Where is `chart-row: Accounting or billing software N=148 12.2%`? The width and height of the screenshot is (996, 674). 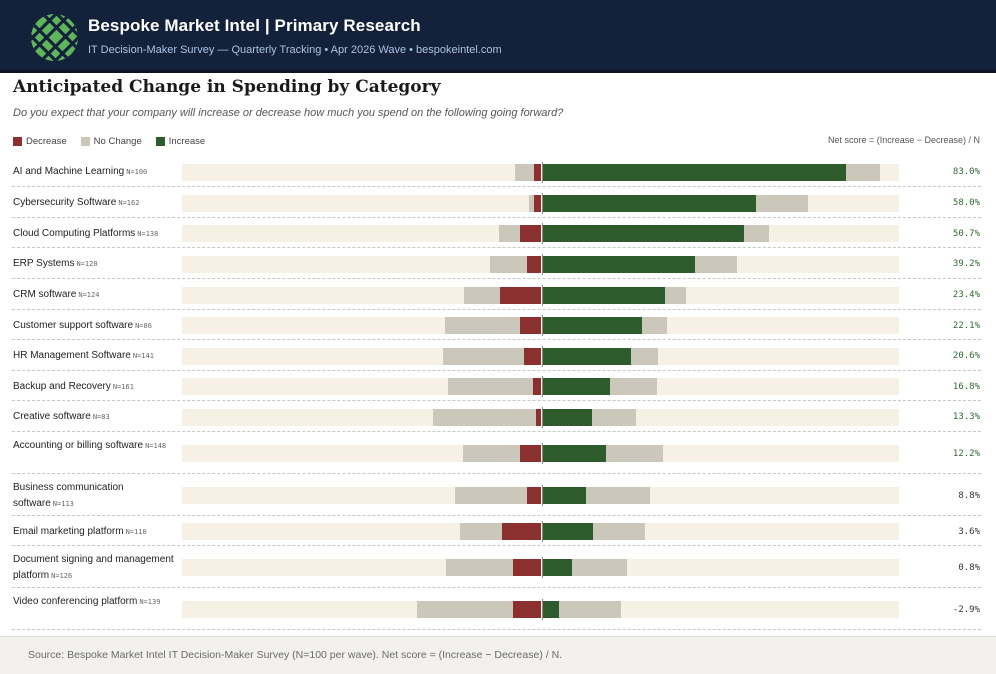 chart-row: Accounting or billing software N=148 12.2% is located at coordinates (496, 453).